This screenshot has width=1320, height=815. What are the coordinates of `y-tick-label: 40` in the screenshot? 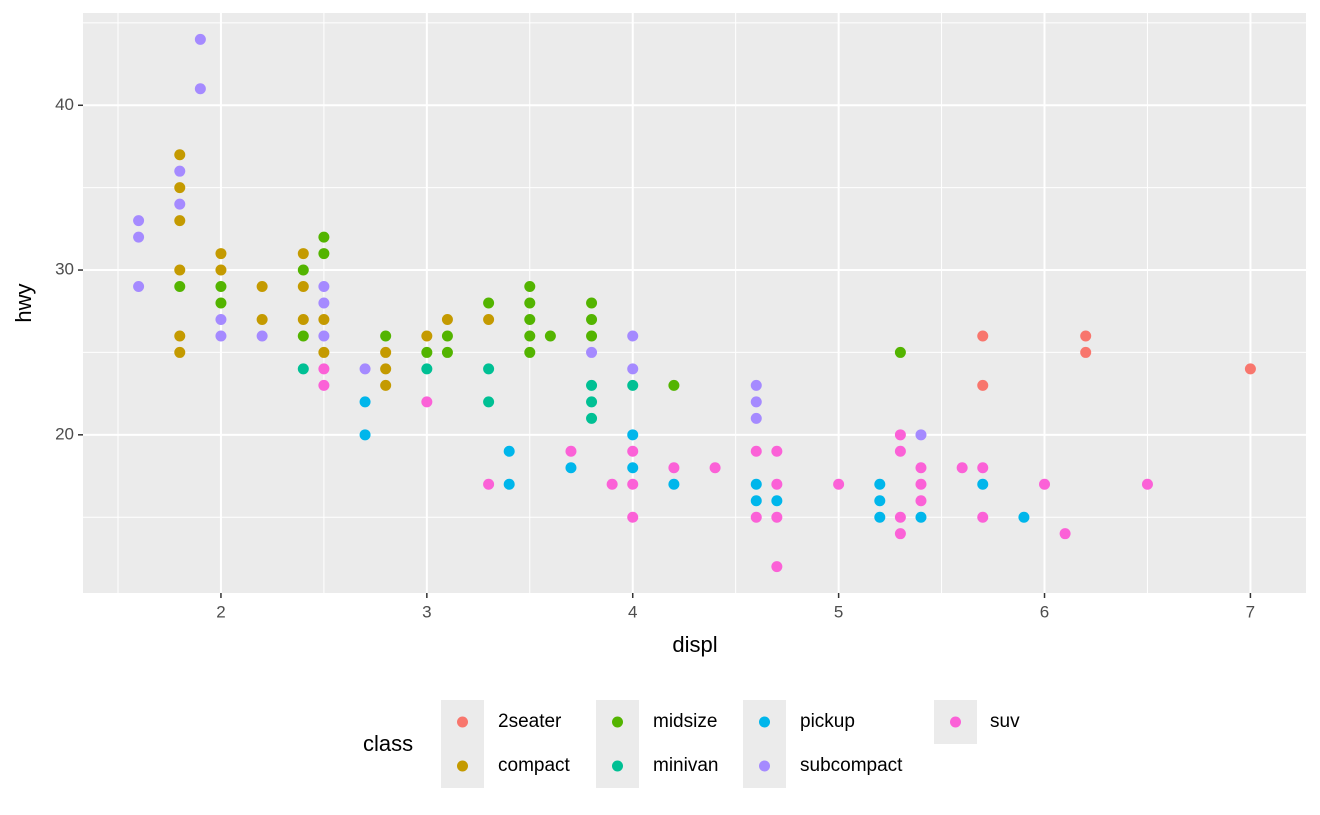 It's located at (64, 104).